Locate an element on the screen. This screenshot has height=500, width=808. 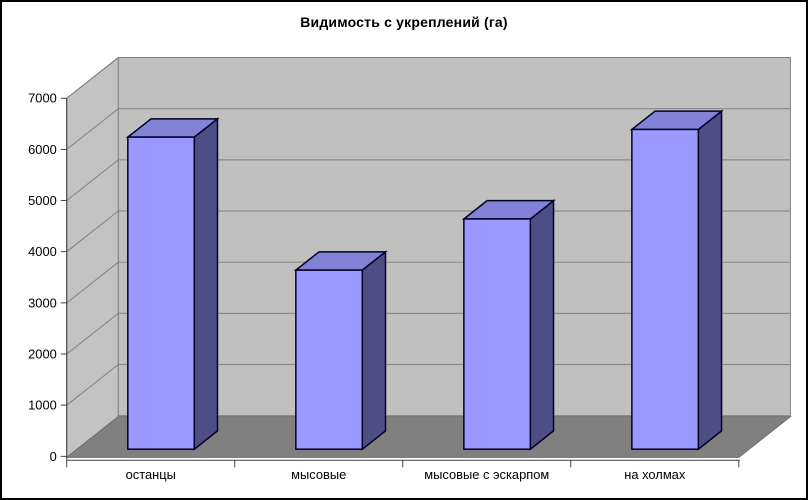
y-tick-label: 0 is located at coordinates (53, 456).